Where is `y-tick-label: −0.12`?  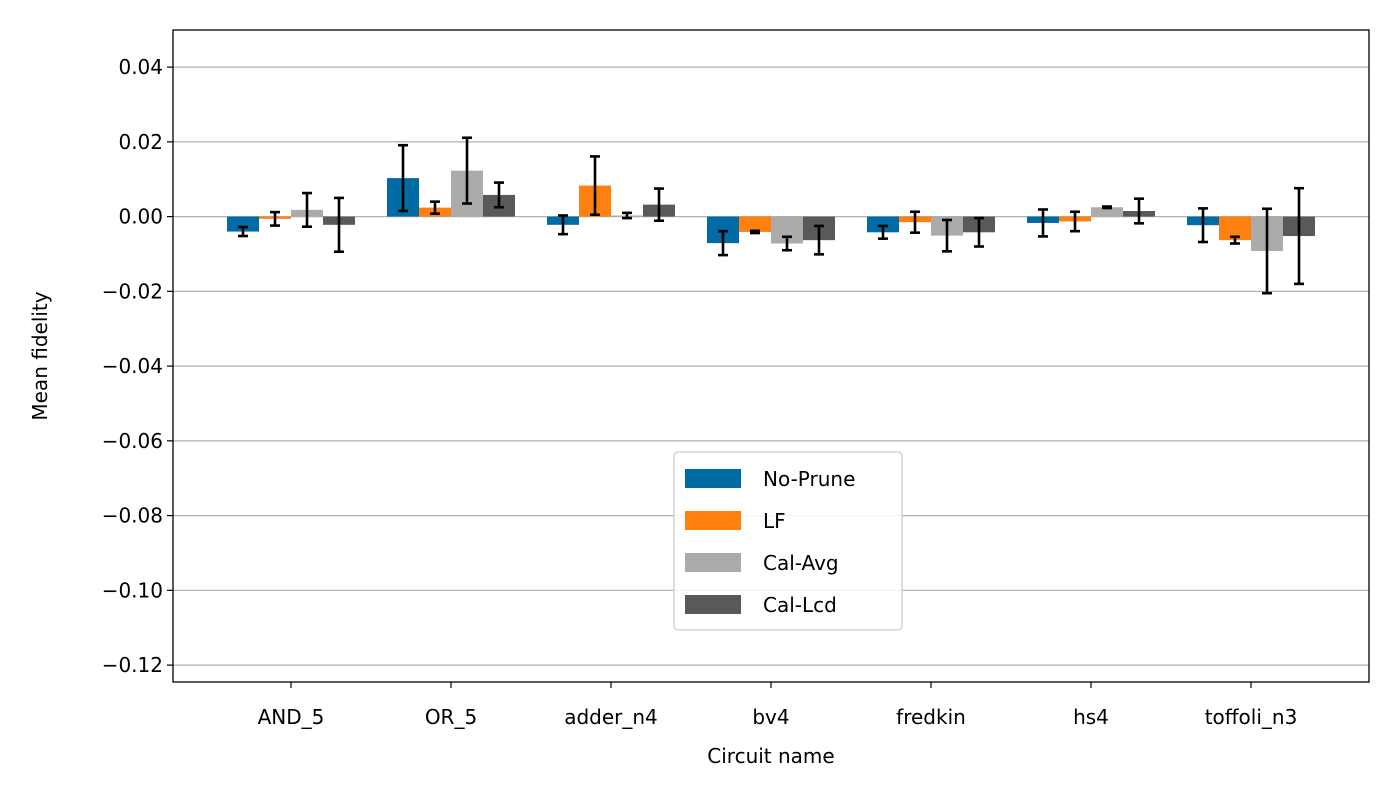 y-tick-label: −0.12 is located at coordinates (132, 665).